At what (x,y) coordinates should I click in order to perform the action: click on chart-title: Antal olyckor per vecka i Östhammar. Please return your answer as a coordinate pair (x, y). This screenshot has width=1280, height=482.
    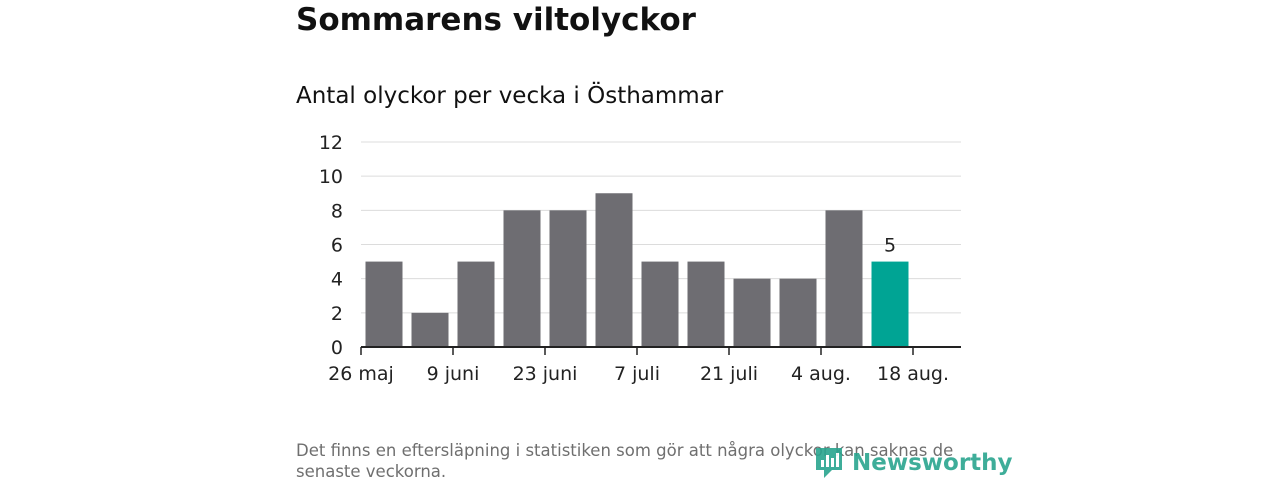
    Looking at the image, I should click on (510, 96).